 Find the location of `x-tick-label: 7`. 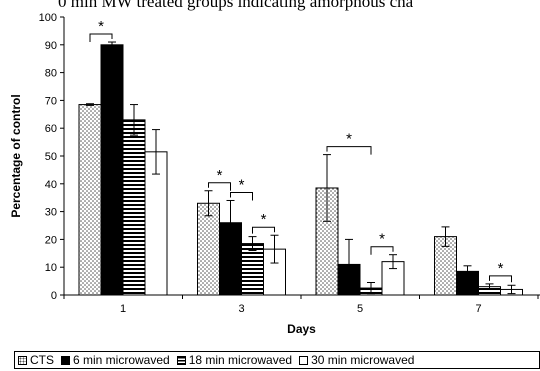

x-tick-label: 7 is located at coordinates (478, 309).